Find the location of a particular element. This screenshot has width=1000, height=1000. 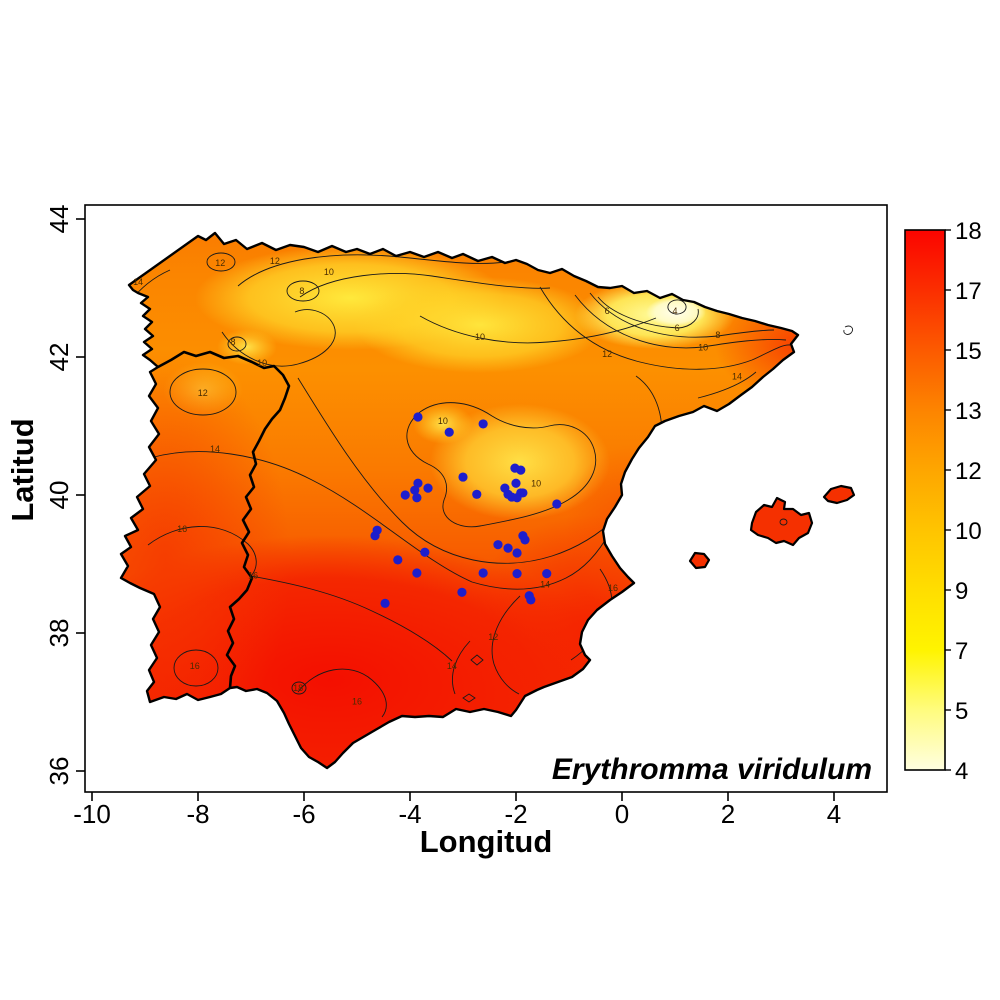

y-tick-label: 38 is located at coordinates (59, 633).